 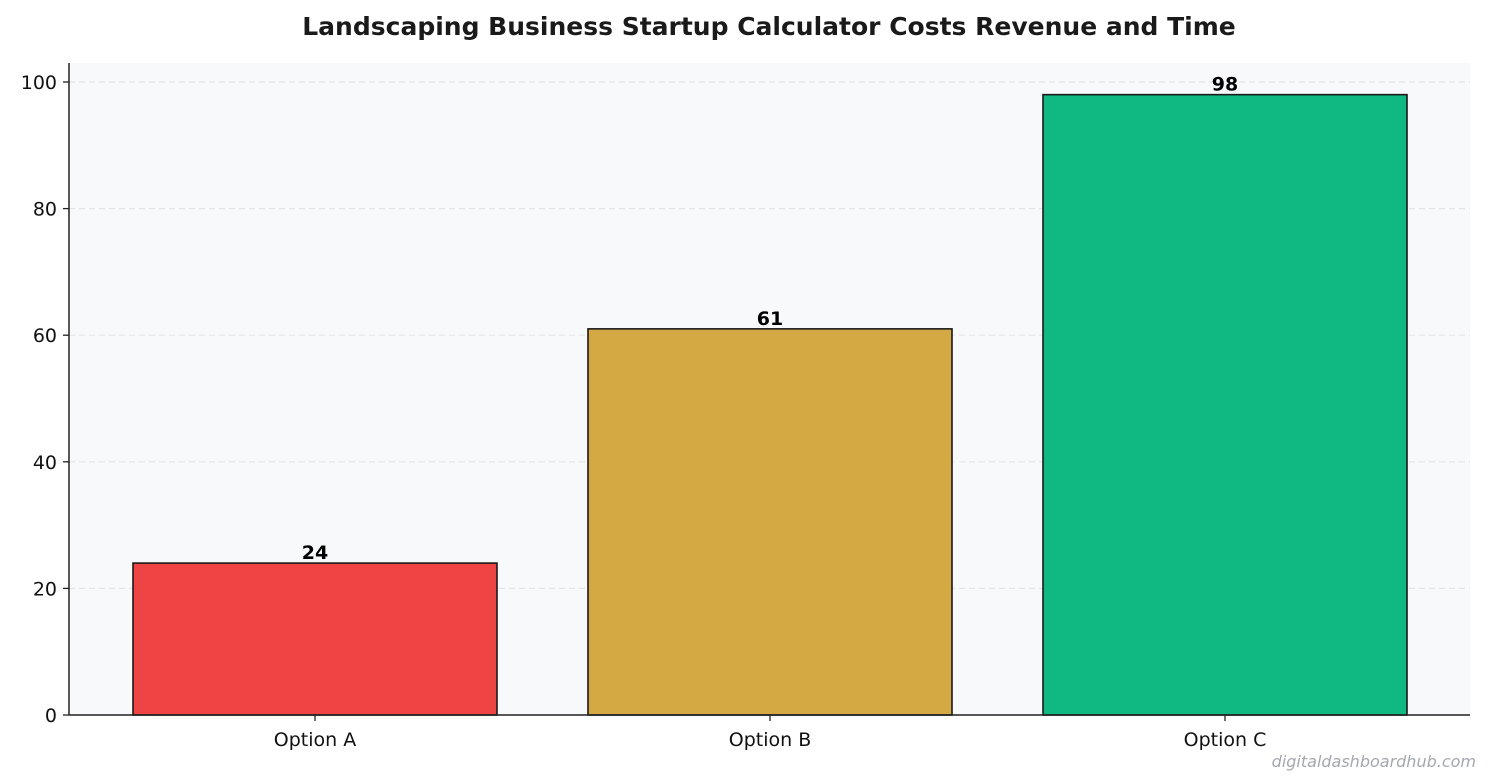 What do you see at coordinates (45, 210) in the screenshot?
I see `y-tick-label: 80` at bounding box center [45, 210].